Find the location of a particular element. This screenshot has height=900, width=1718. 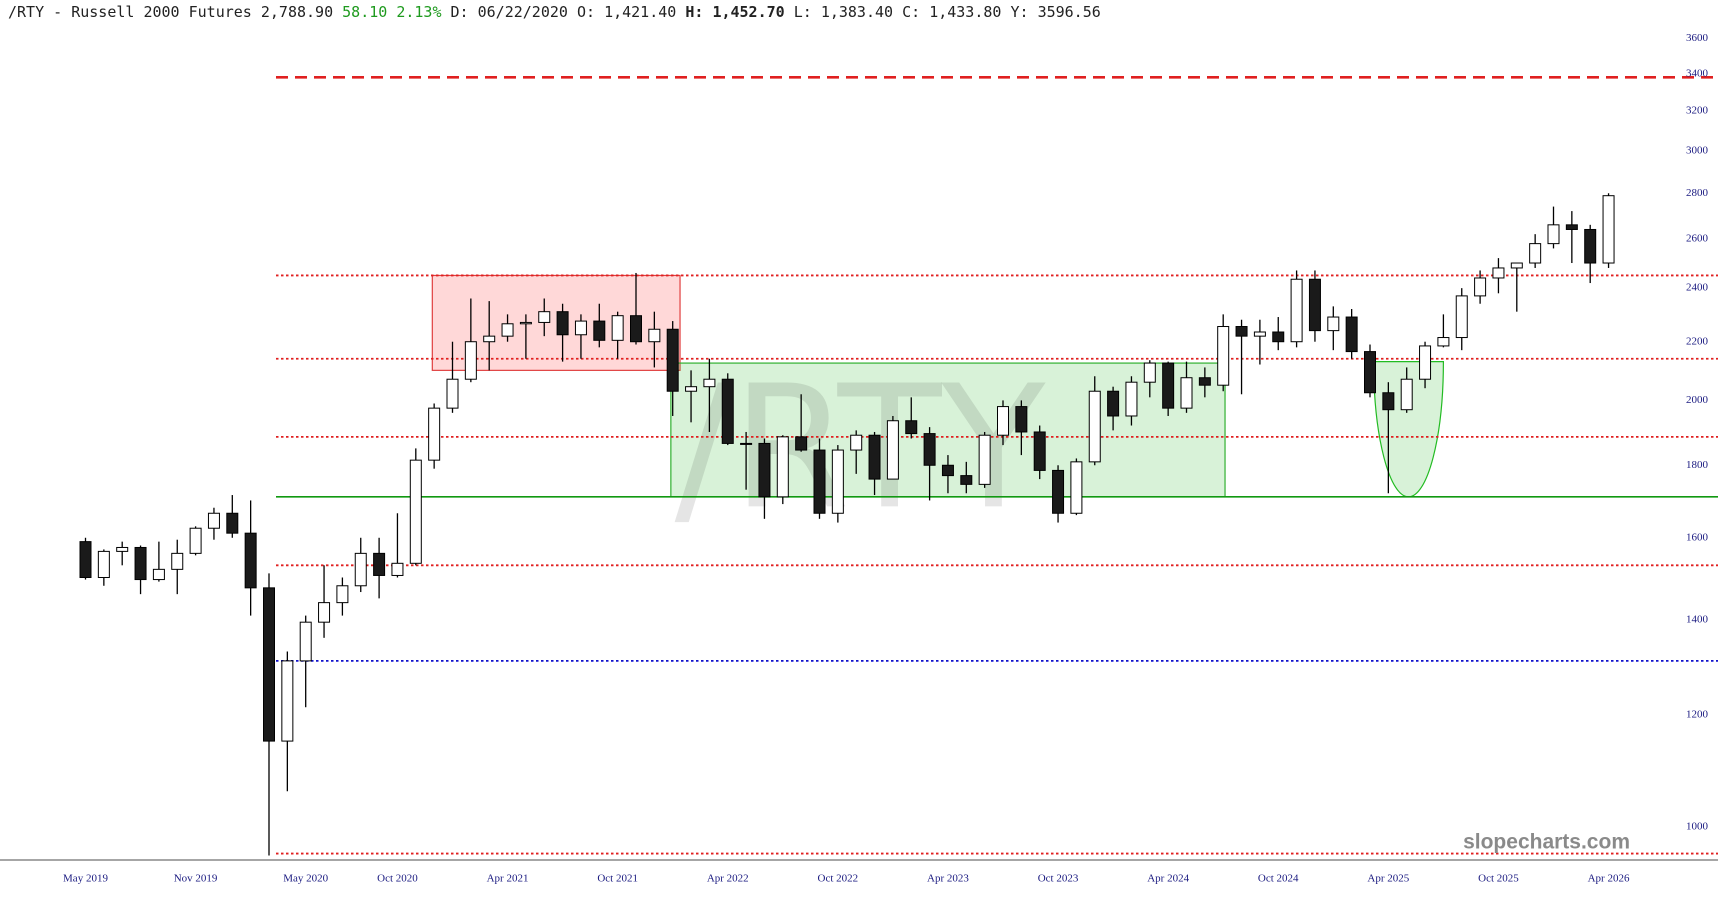

x-tick-label: Oct 2025 is located at coordinates (1498, 879).